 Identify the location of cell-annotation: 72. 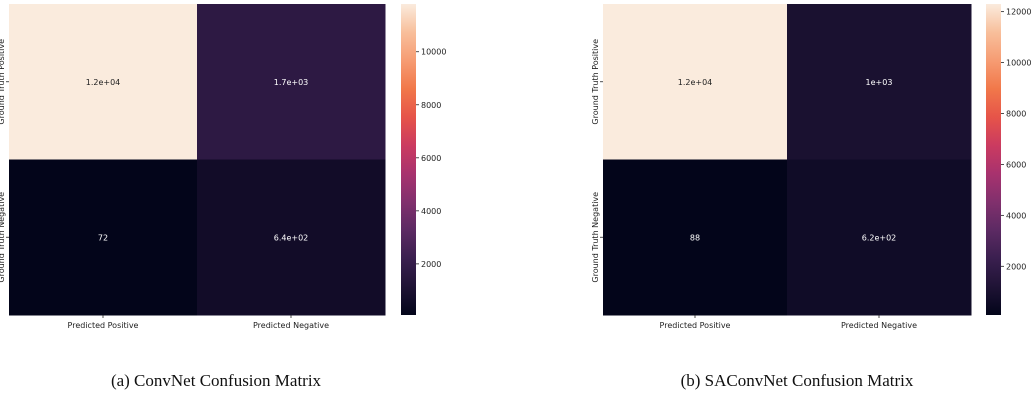
(103, 237).